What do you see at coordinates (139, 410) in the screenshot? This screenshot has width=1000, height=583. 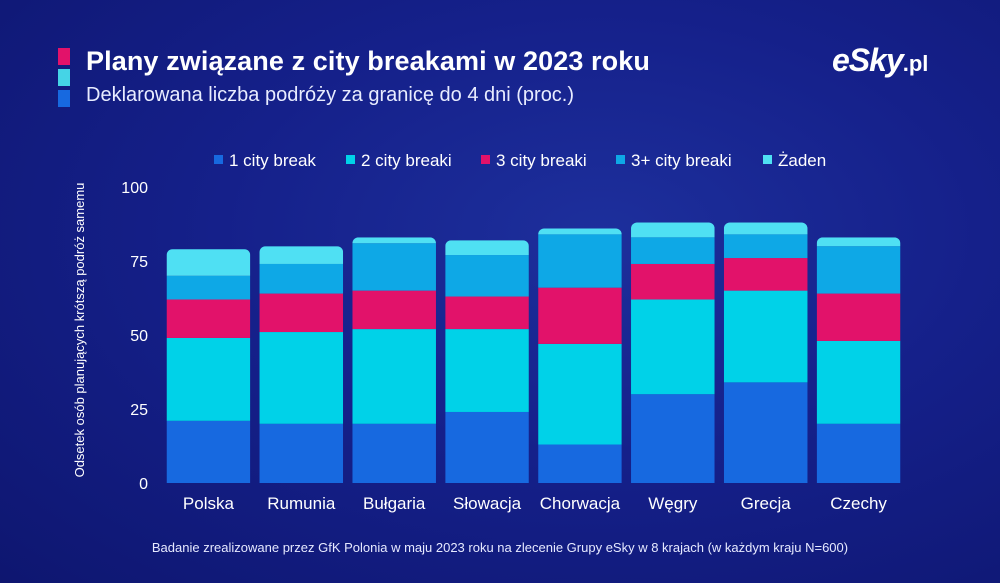 I see `y-tick-label-1: 25` at bounding box center [139, 410].